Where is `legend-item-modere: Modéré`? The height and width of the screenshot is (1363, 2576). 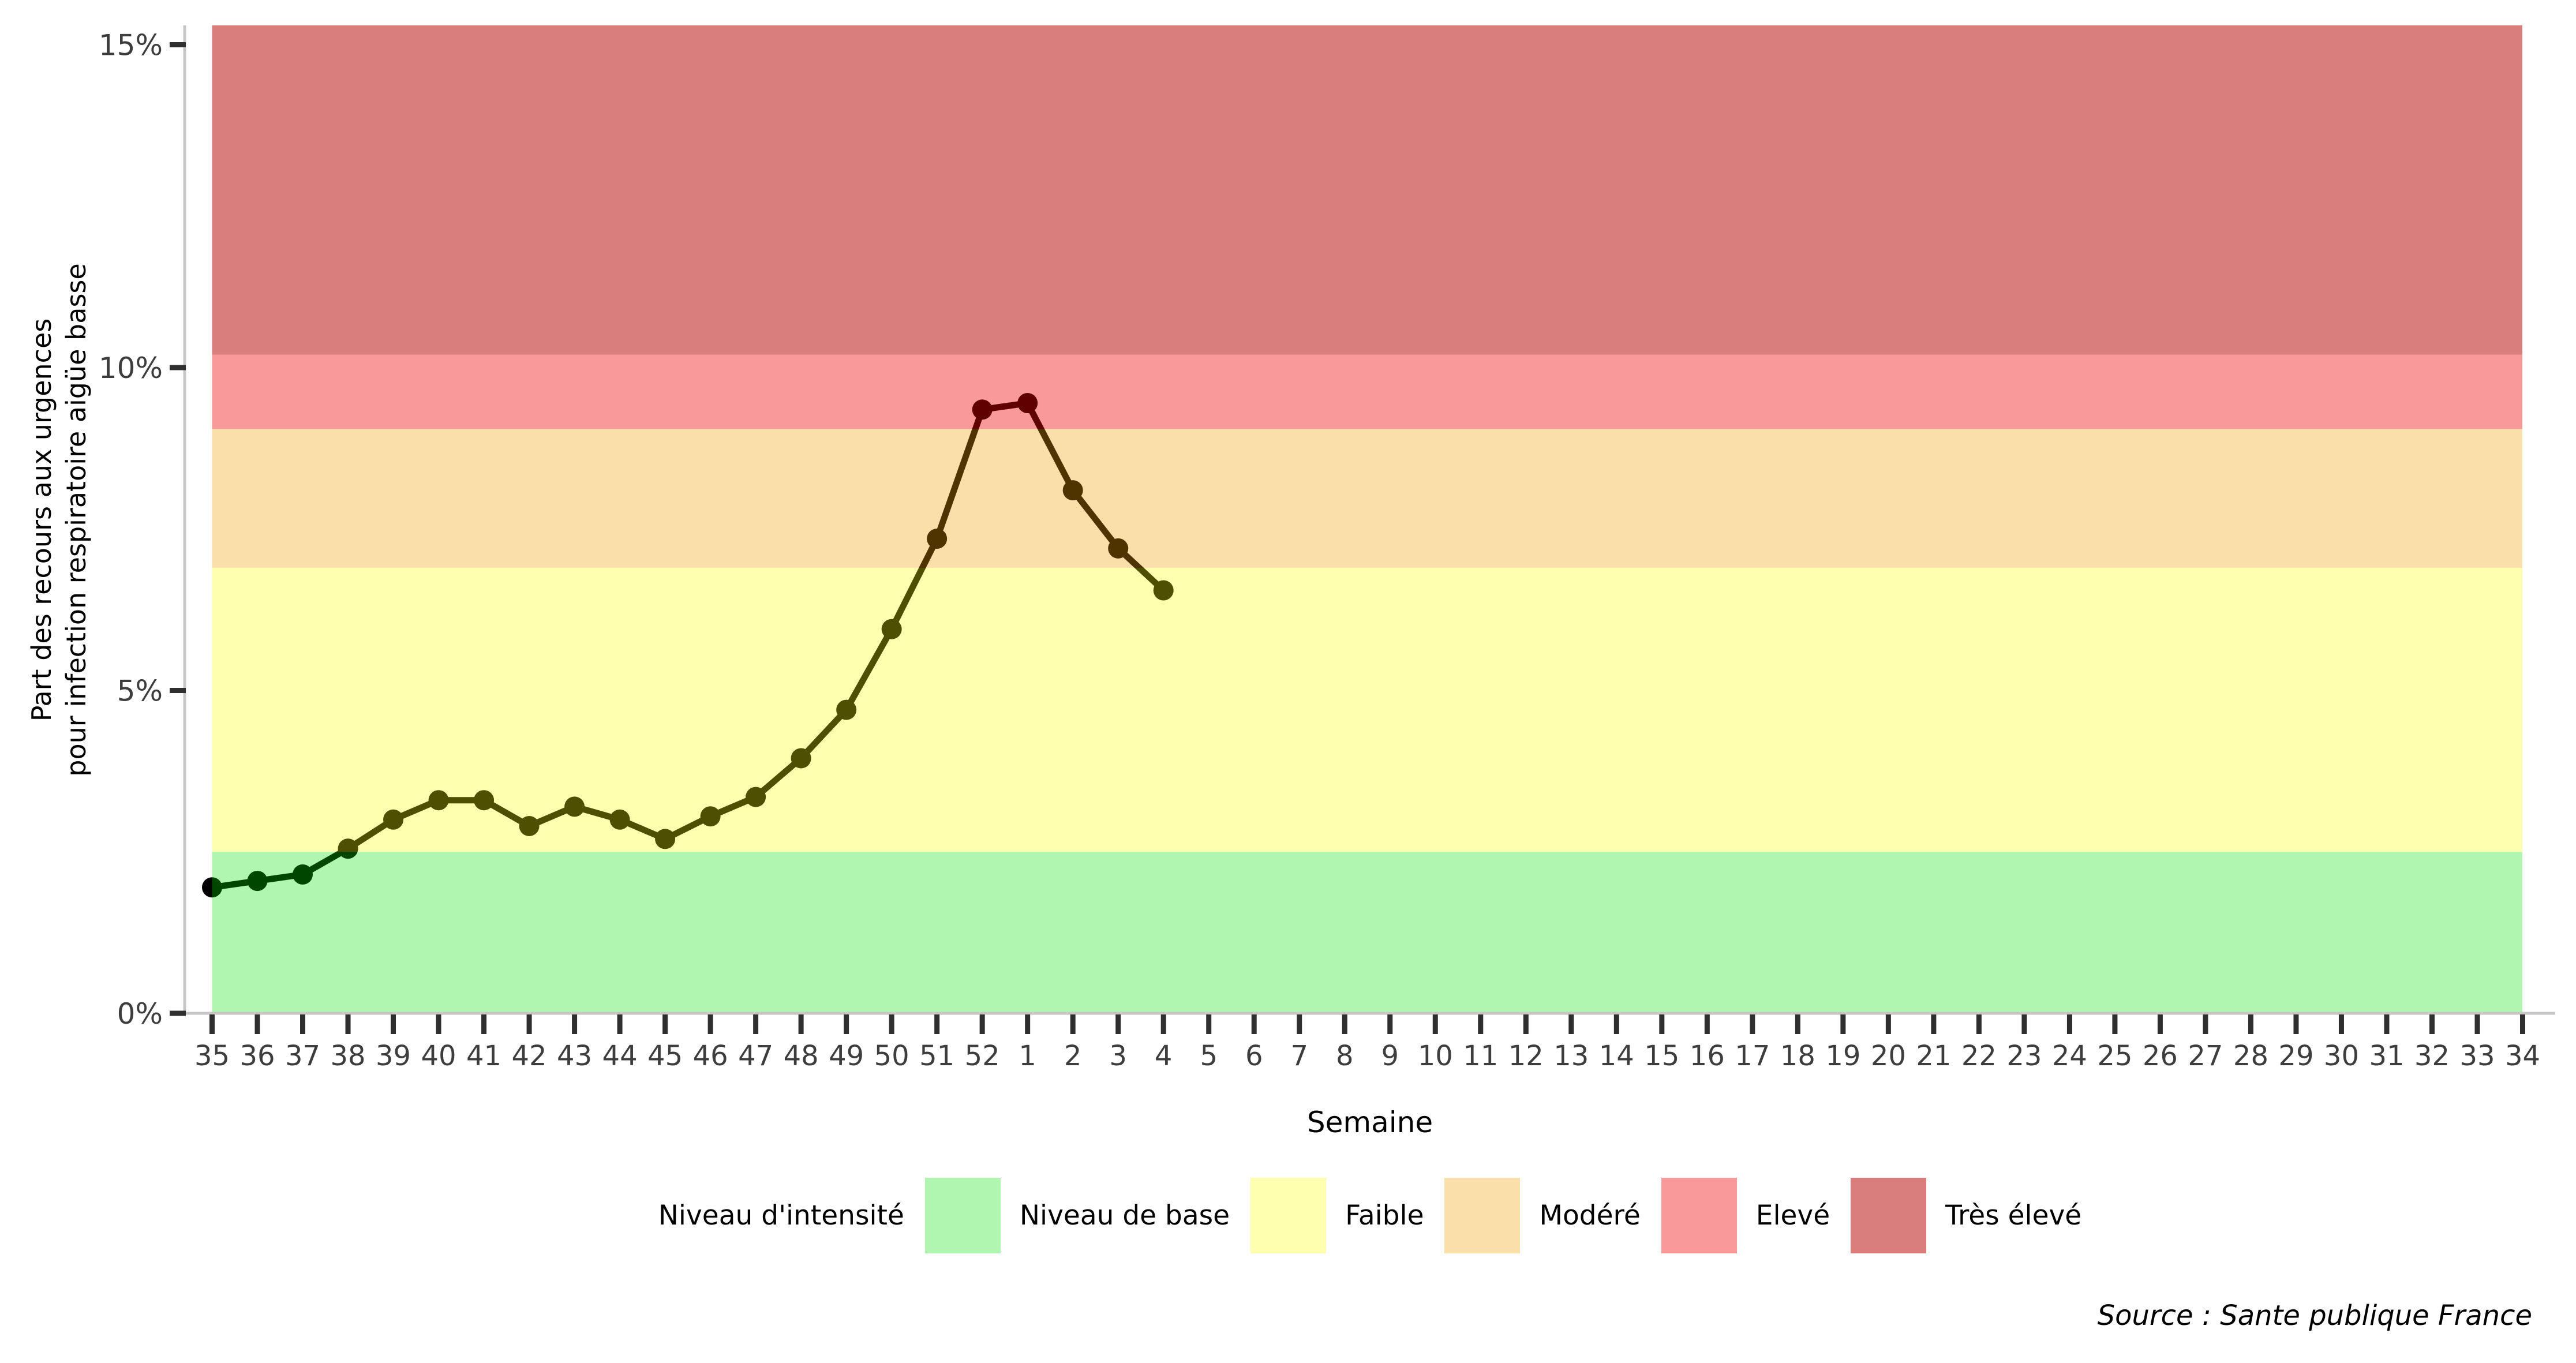
legend-item-modere: Modéré is located at coordinates (1542, 1215).